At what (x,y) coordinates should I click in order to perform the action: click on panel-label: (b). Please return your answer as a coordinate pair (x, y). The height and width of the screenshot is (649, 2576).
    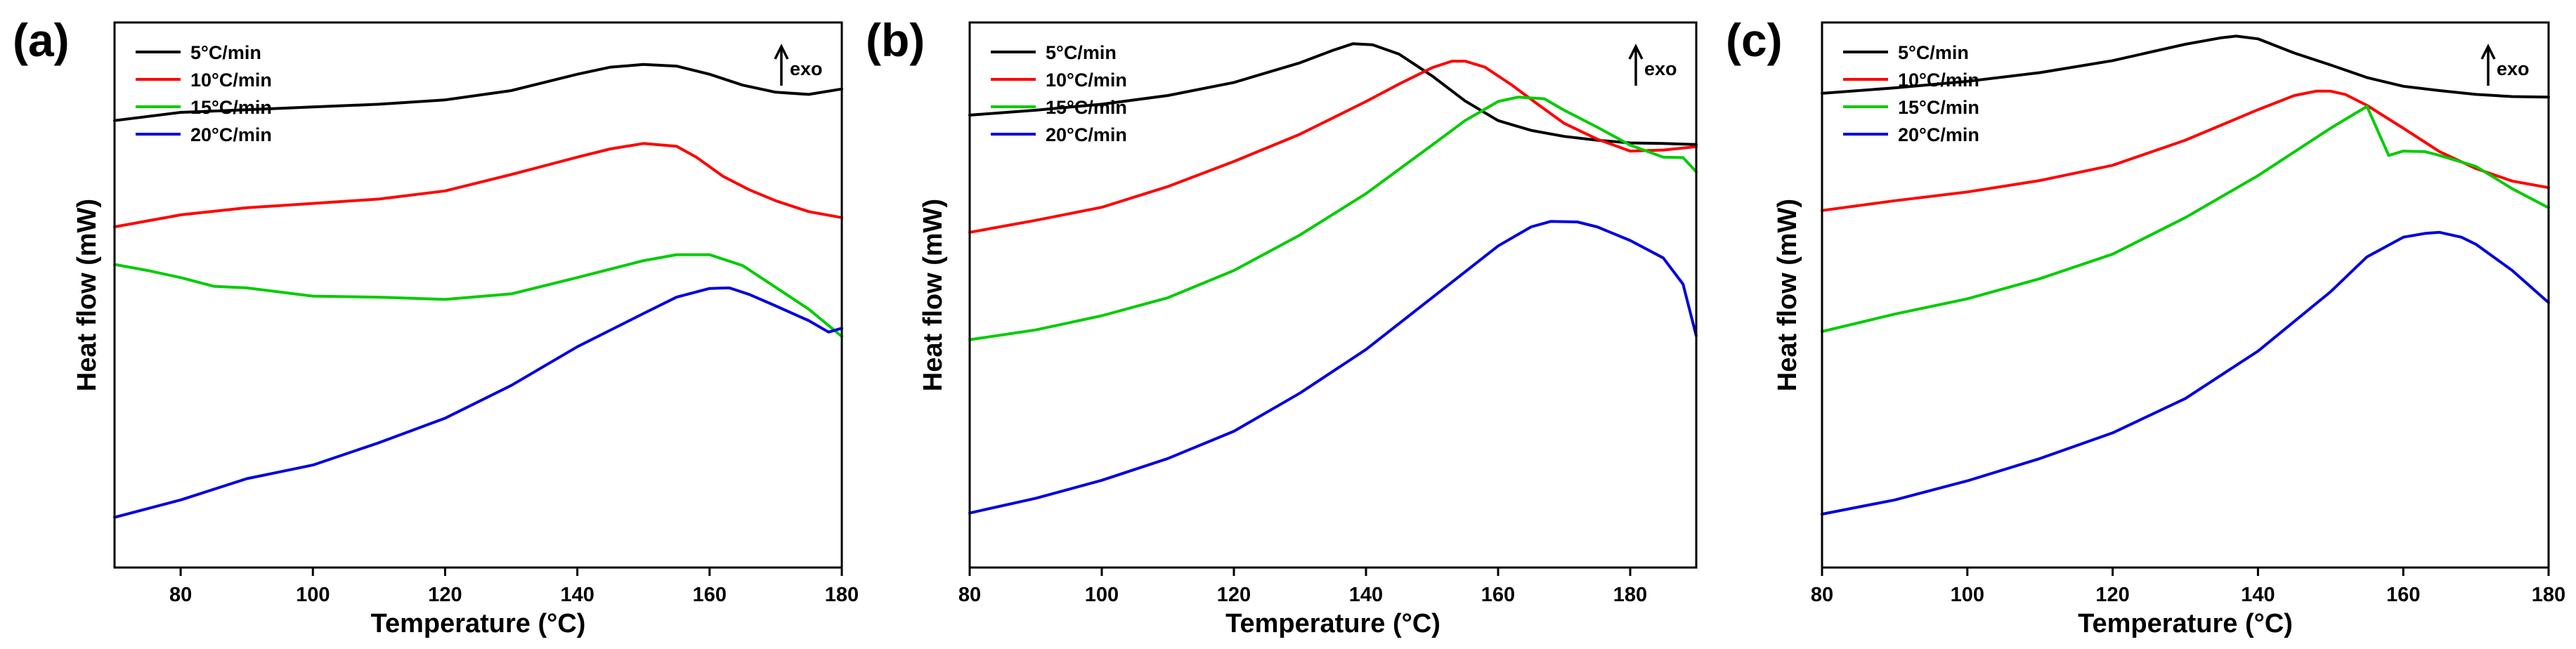
    Looking at the image, I should click on (895, 40).